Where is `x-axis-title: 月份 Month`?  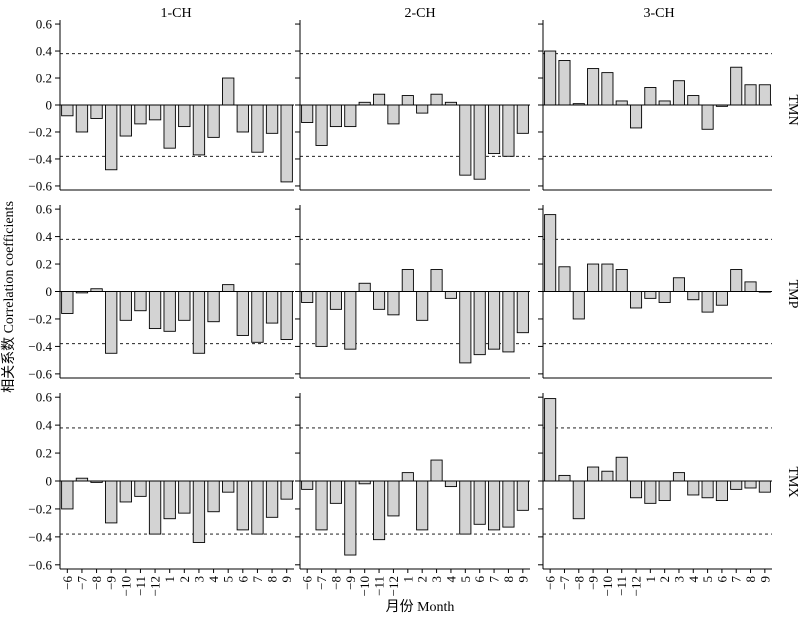 x-axis-title: 月份 Month is located at coordinates (420, 607).